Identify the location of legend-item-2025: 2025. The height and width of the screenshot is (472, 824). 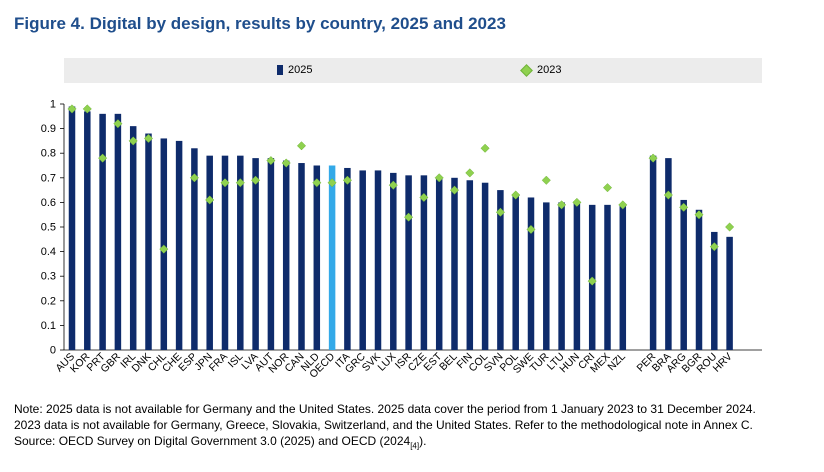
(294, 70).